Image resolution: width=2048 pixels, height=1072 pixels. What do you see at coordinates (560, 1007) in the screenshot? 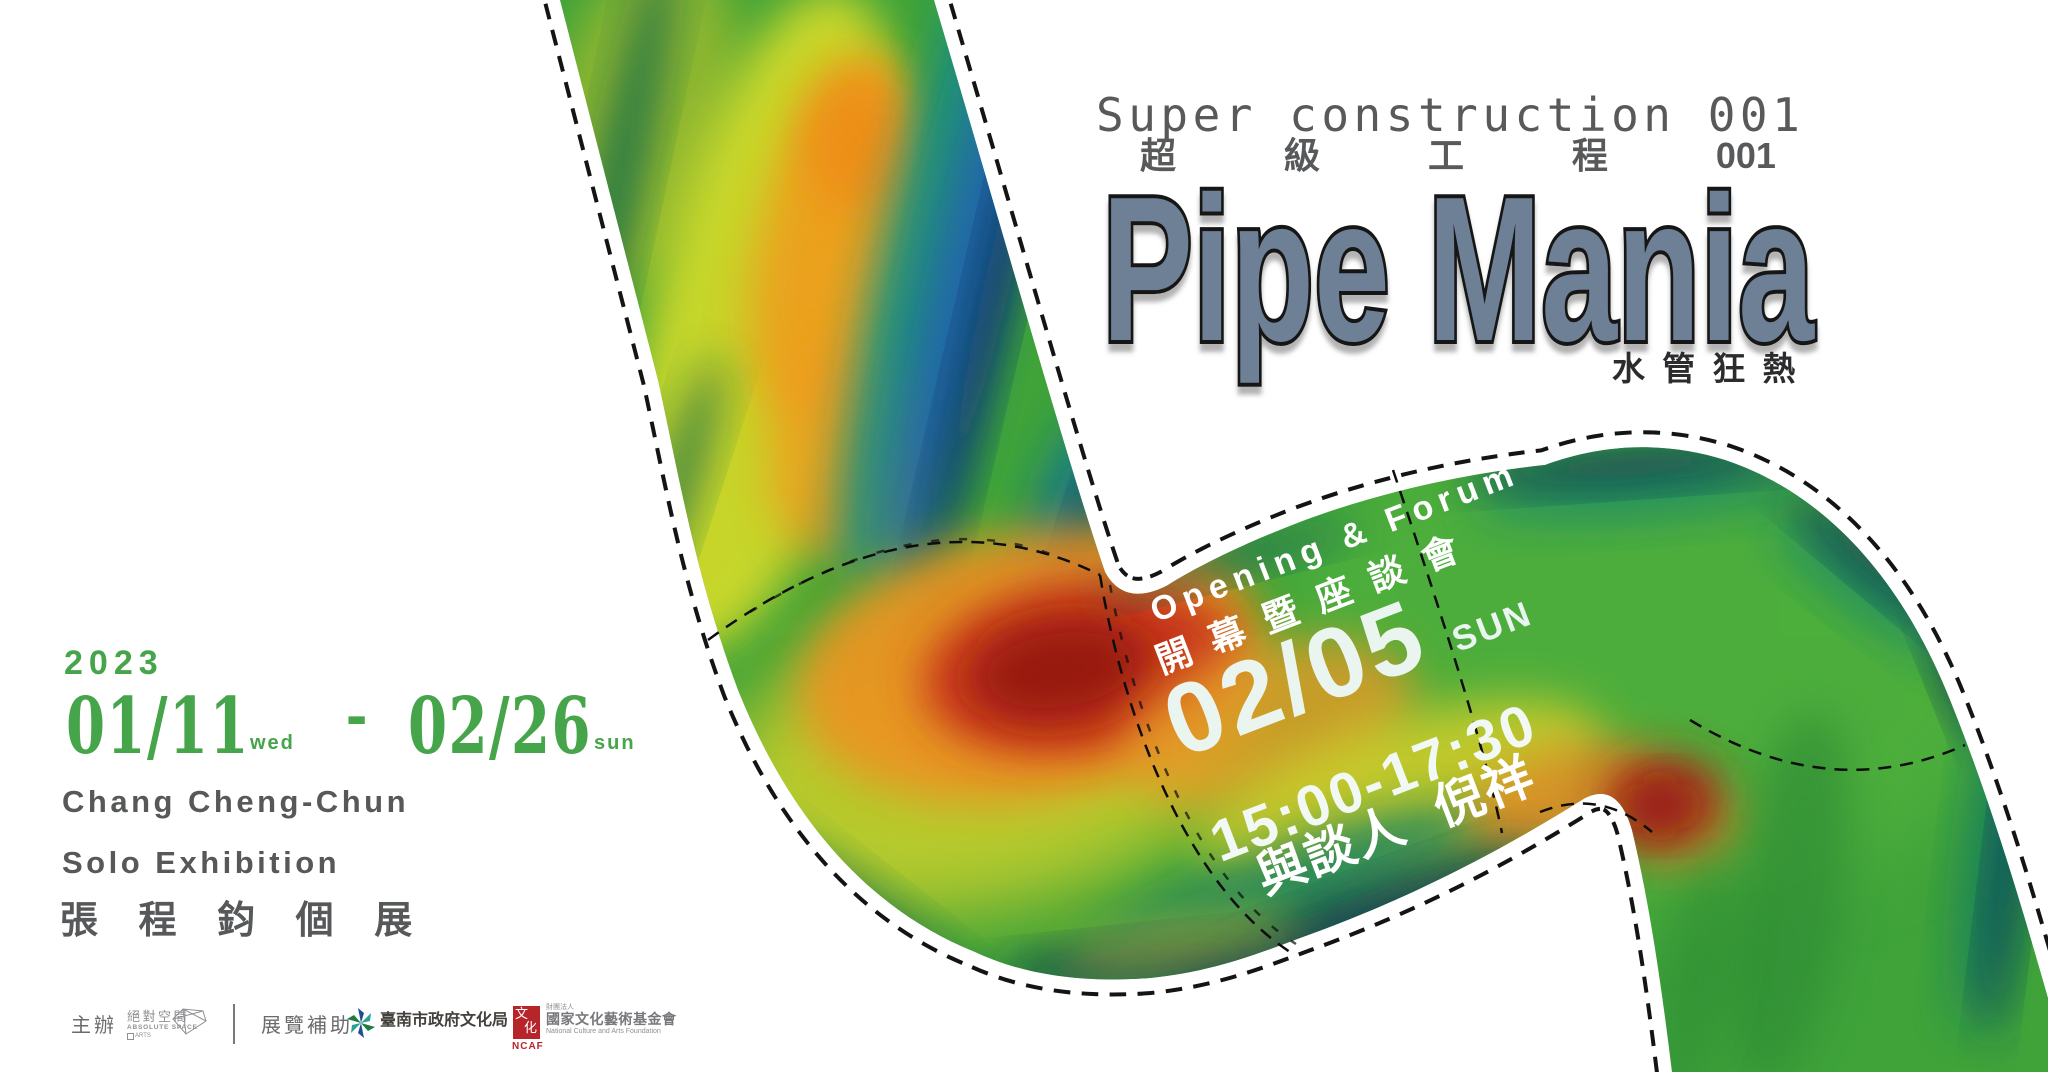
I see `ncaf-org-type: 財團法人` at bounding box center [560, 1007].